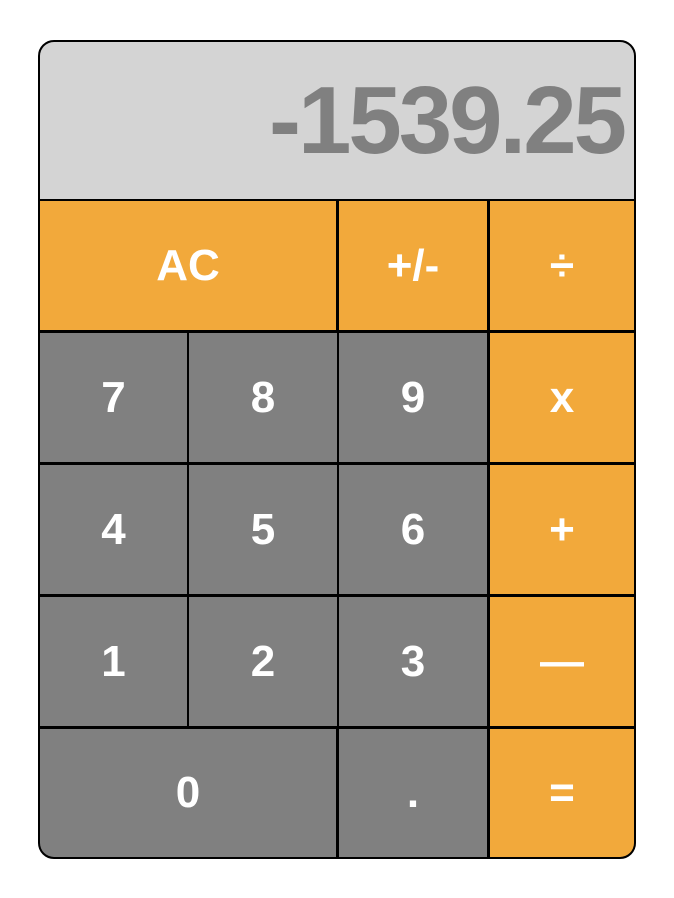  What do you see at coordinates (188, 265) in the screenshot?
I see `clear-button: AC` at bounding box center [188, 265].